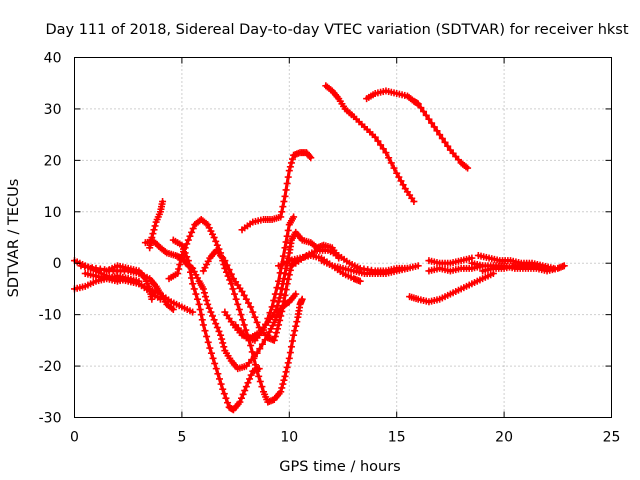  What do you see at coordinates (53, 213) in the screenshot?
I see `y-tick-label: 10` at bounding box center [53, 213].